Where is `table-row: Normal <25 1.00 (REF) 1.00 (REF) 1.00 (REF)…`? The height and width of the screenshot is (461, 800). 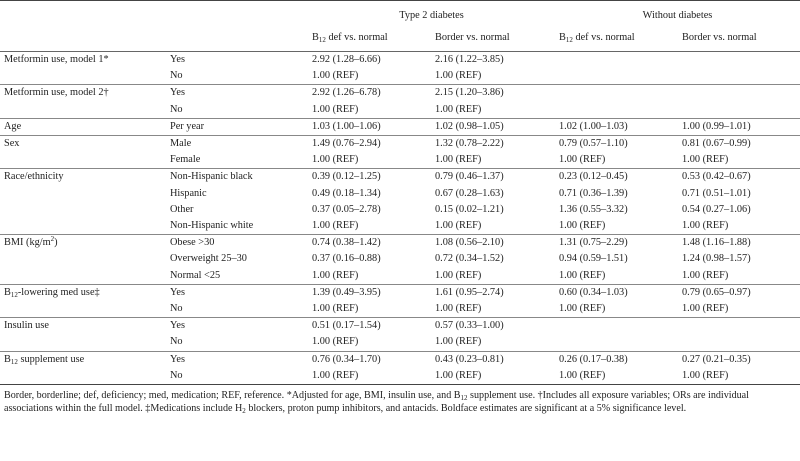
table-row: Normal <25 1.00 (REF) 1.00 (REF) 1.00 (REF)… is located at coordinates (400, 276).